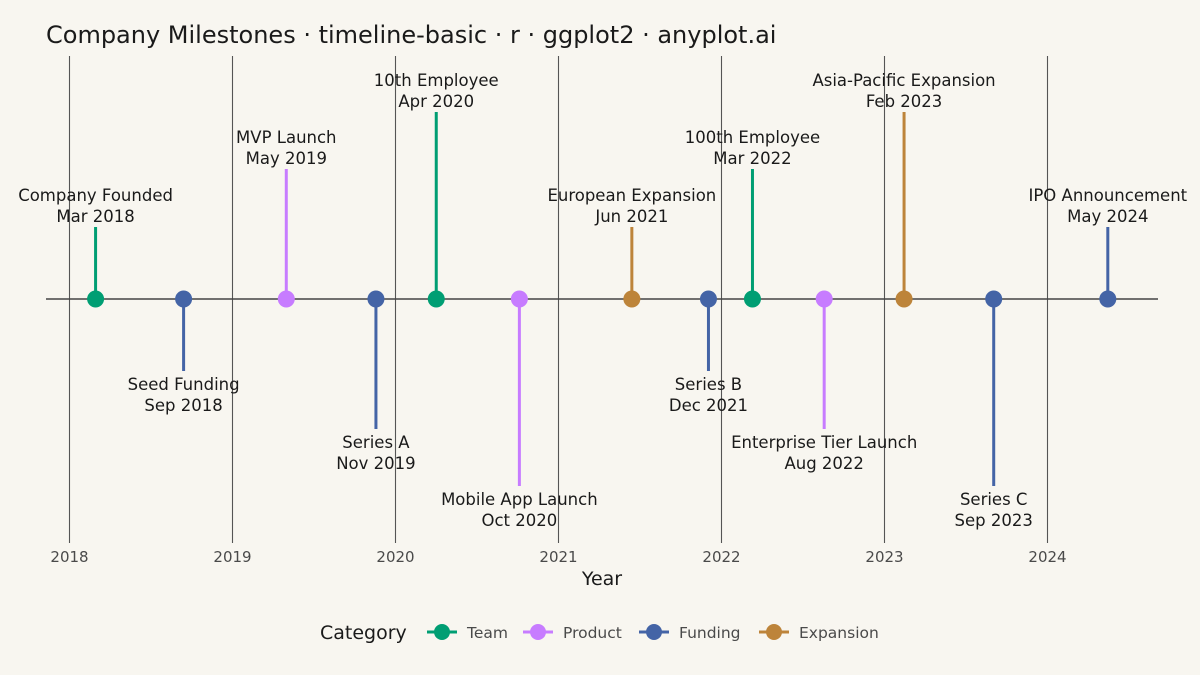 Image resolution: width=1200 pixels, height=675 pixels. Describe the element at coordinates (631, 195) in the screenshot. I see `event-name-label: European Expansion` at that location.